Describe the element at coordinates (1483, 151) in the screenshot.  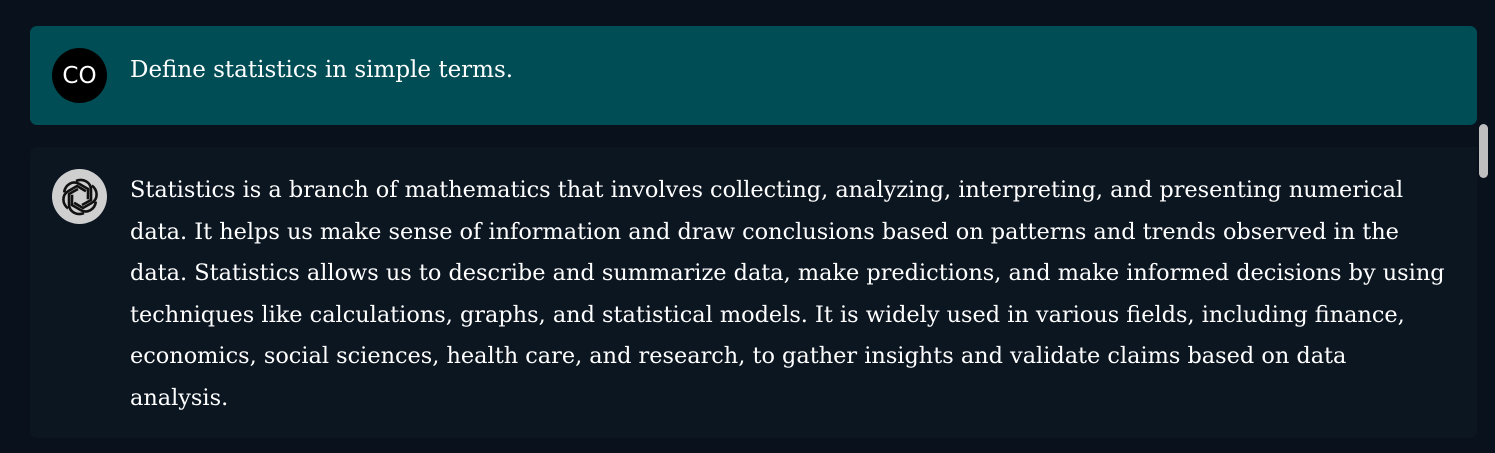
I see `scrollbar-thumb` at that location.